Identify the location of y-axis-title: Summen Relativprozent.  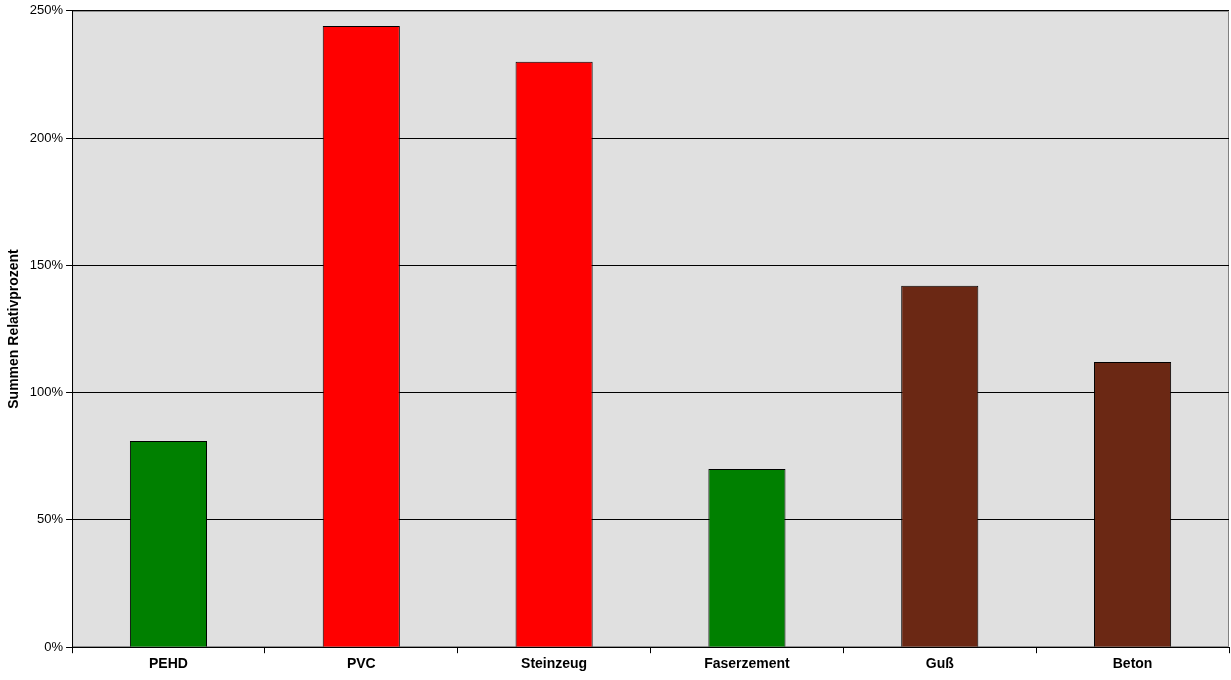
(13, 328).